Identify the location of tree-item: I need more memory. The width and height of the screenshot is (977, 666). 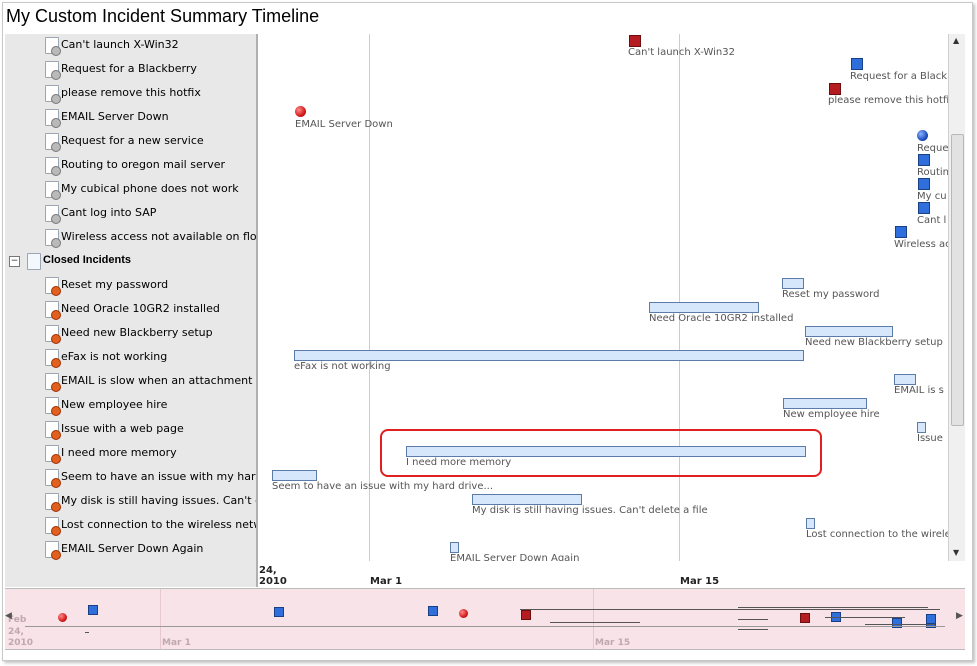
(130, 454).